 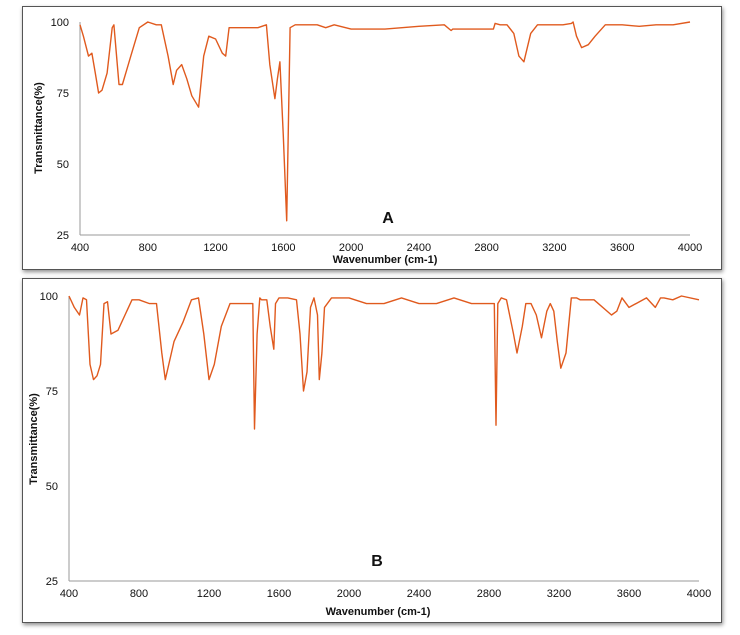 What do you see at coordinates (388, 218) in the screenshot?
I see `panel-label: A` at bounding box center [388, 218].